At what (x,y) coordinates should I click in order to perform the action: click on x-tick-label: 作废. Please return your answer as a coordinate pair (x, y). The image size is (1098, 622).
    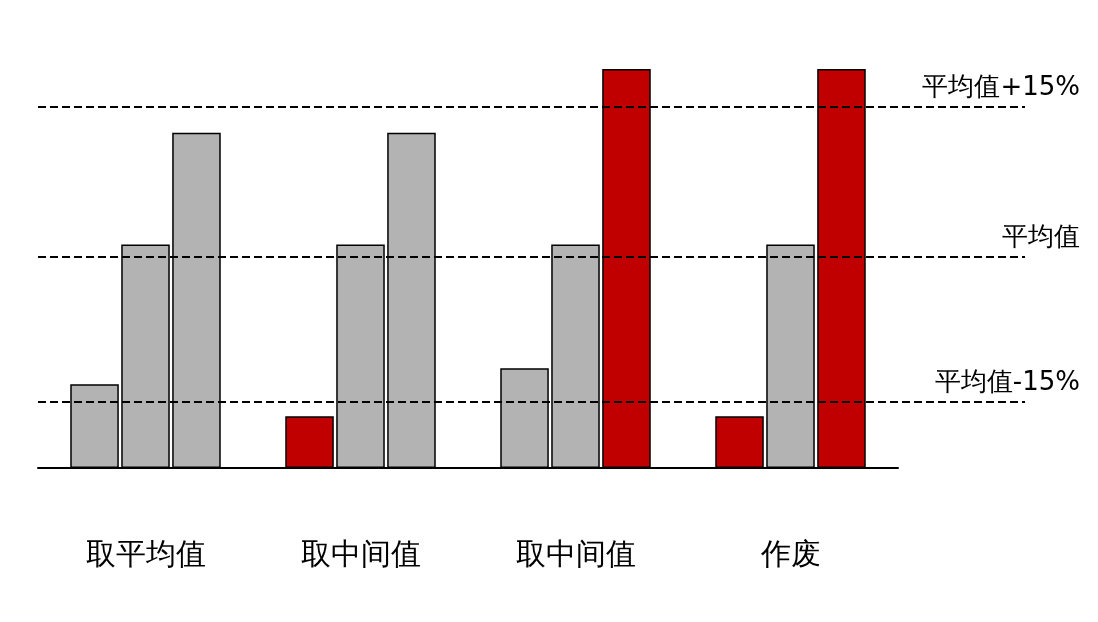
    Looking at the image, I should click on (790, 553).